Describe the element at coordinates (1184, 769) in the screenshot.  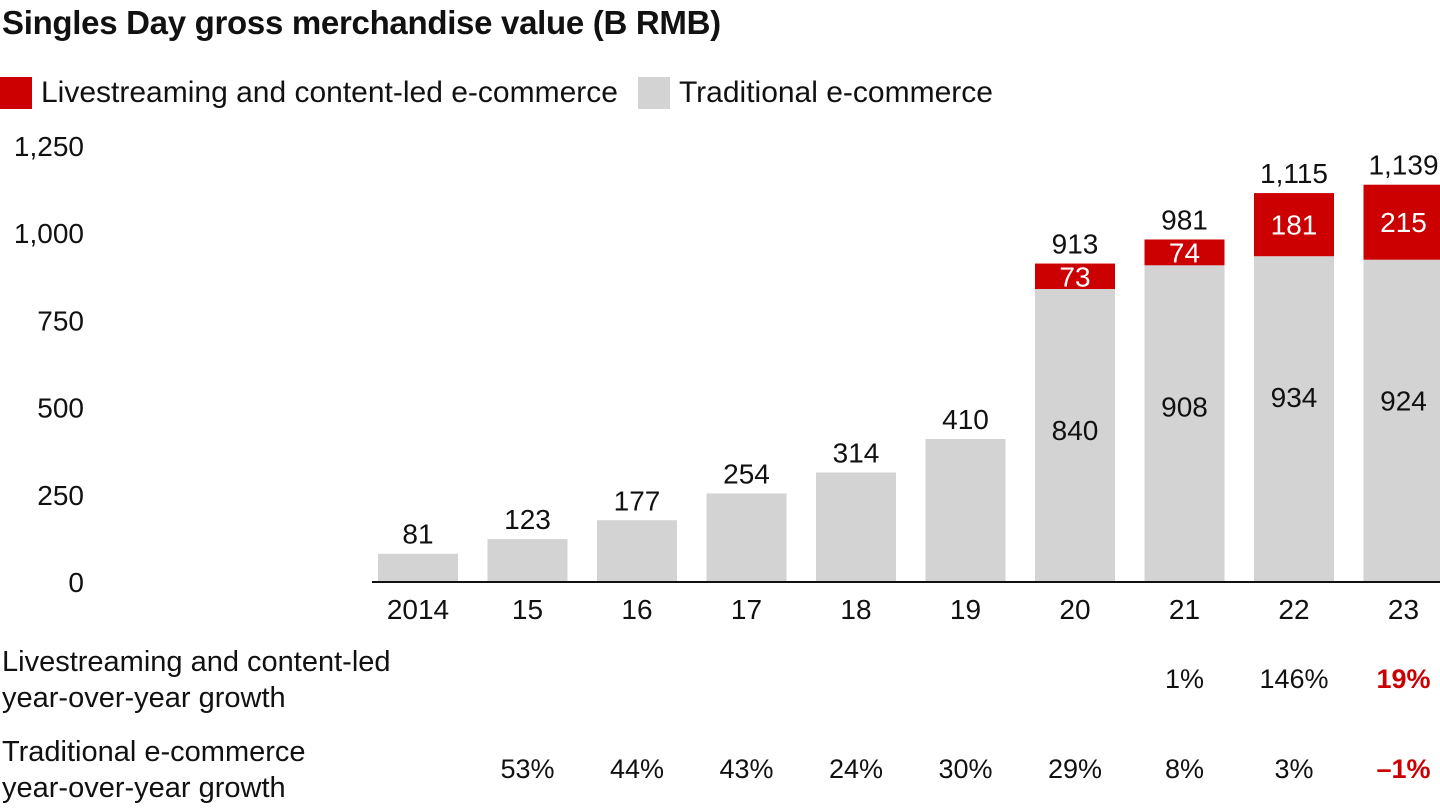
I see `traditional-growth-value: 8%` at that location.